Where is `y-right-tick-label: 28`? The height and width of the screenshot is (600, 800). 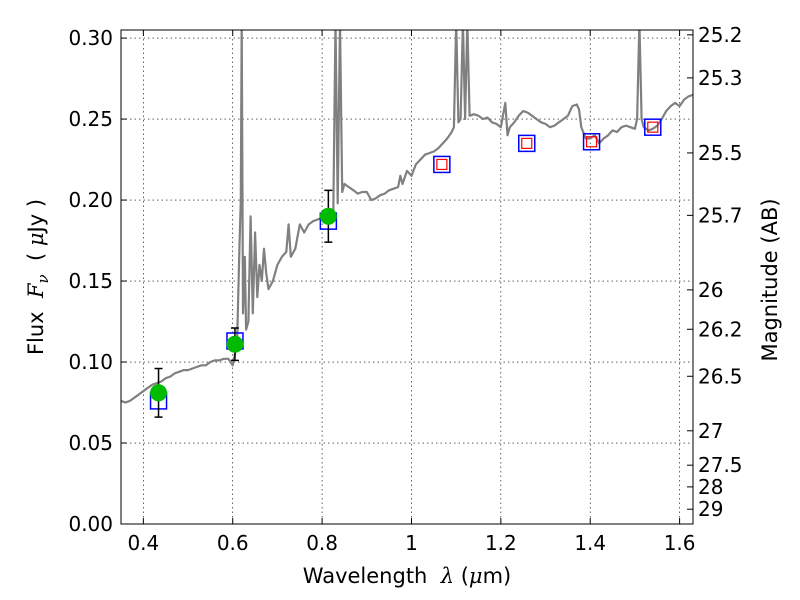
y-right-tick-label: 28 is located at coordinates (710, 487).